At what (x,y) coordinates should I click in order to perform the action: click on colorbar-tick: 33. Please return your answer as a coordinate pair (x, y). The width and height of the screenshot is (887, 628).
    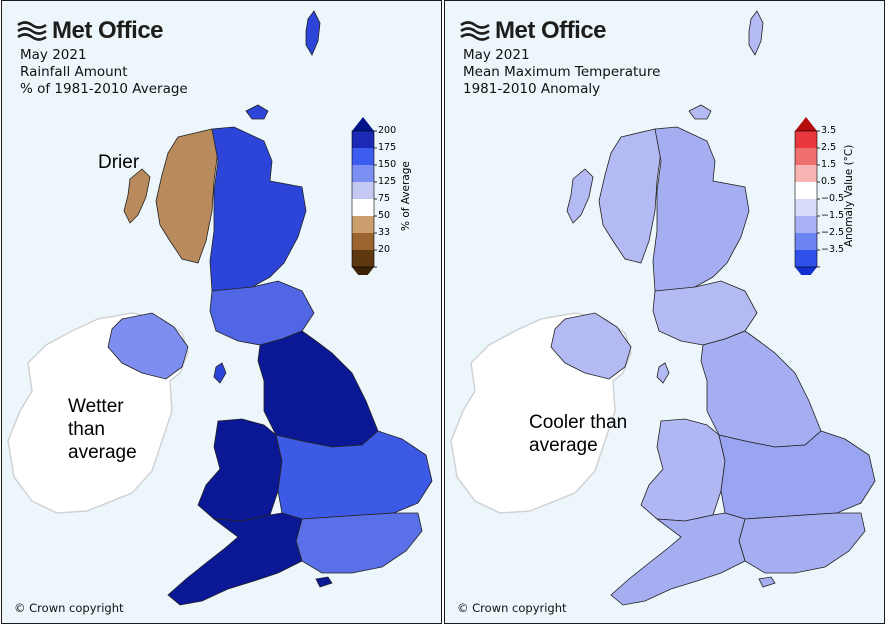
    Looking at the image, I should click on (384, 232).